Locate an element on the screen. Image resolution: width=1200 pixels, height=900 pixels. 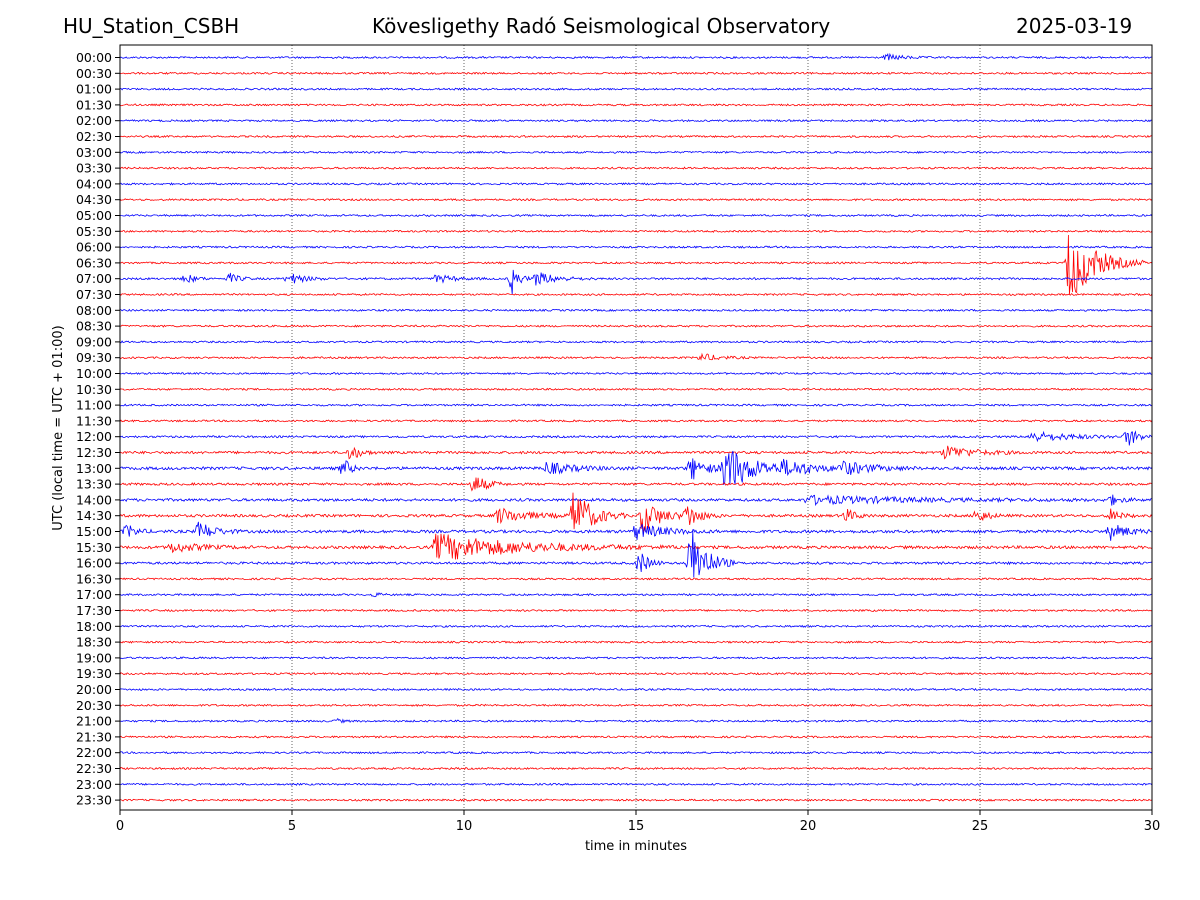
x-tick-label: 0 is located at coordinates (120, 826).